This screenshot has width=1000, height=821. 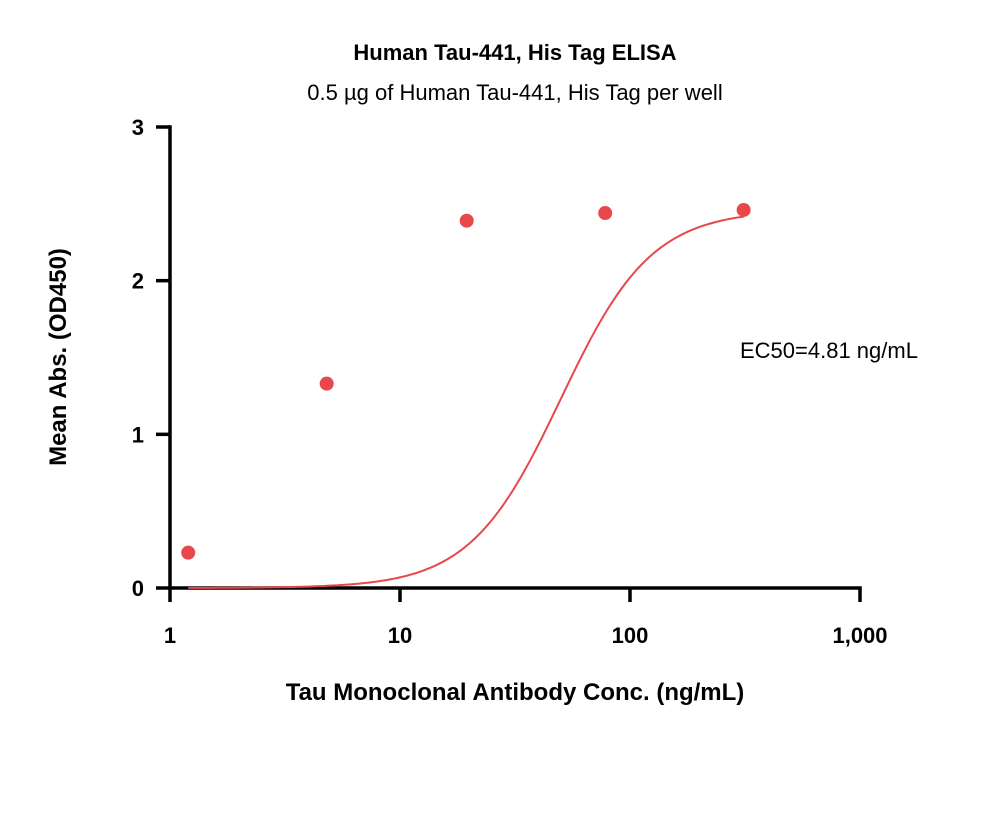 I want to click on y-tick-label: 0, so click(x=138, y=588).